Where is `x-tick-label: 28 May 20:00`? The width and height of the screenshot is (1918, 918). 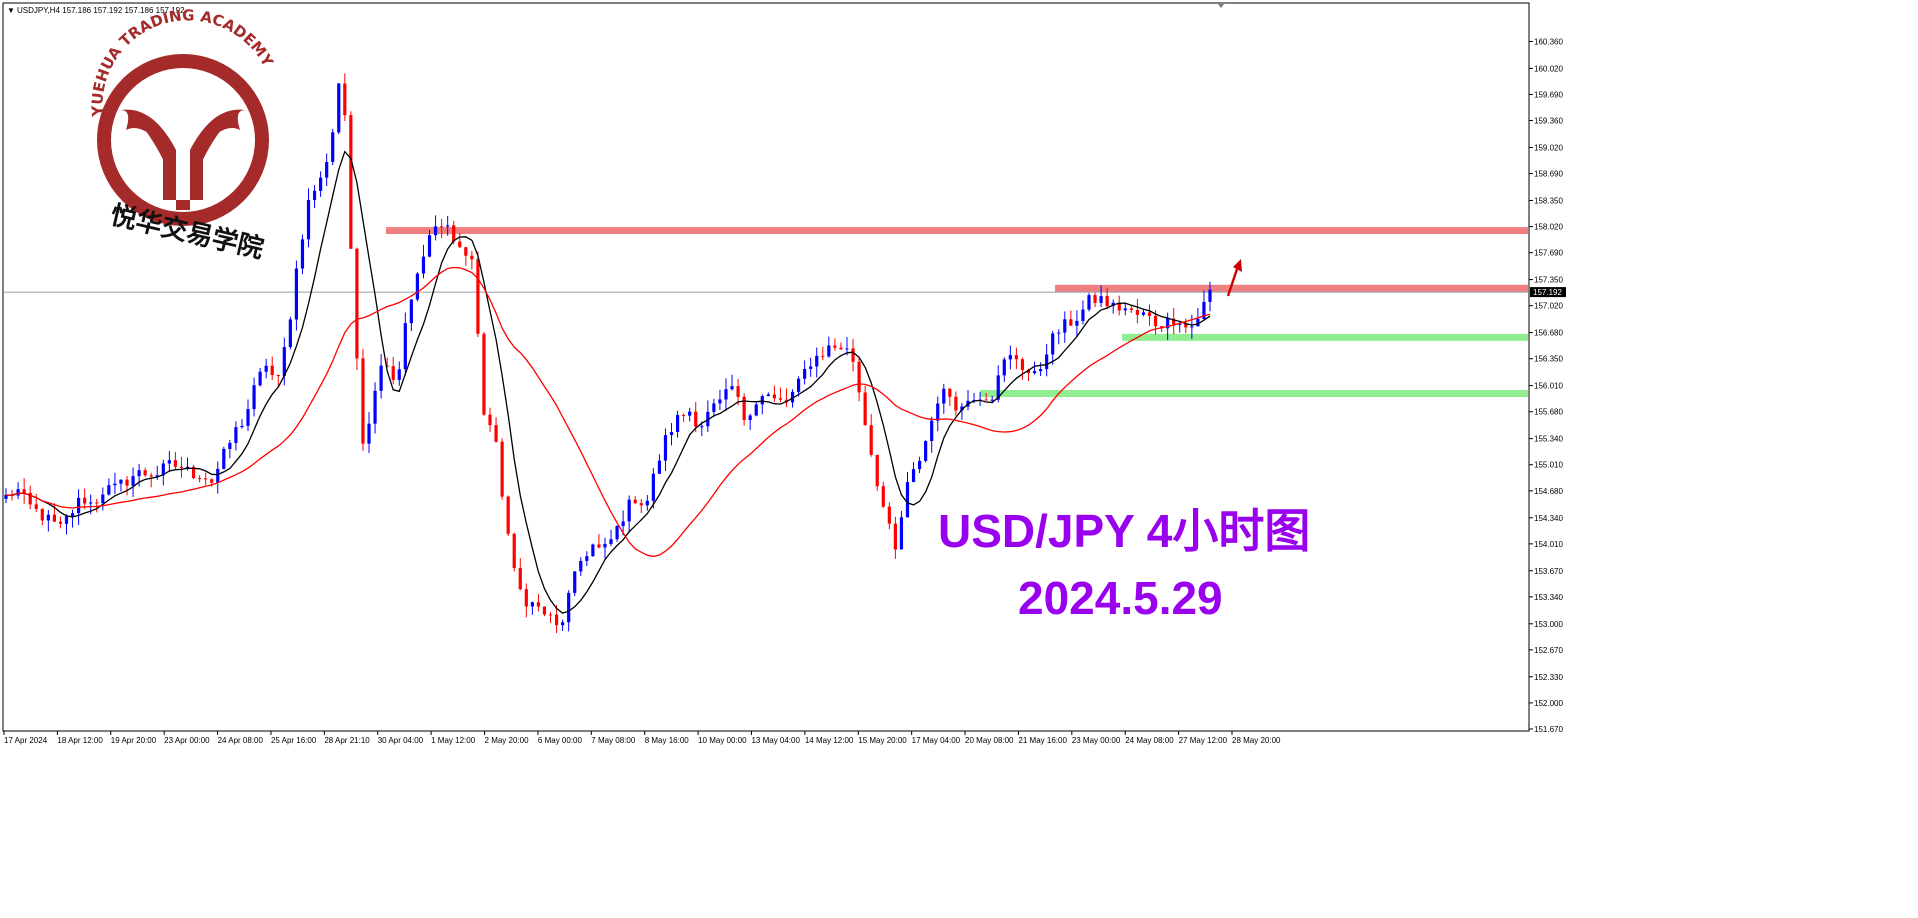
x-tick-label: 28 May 20:00 is located at coordinates (1256, 740).